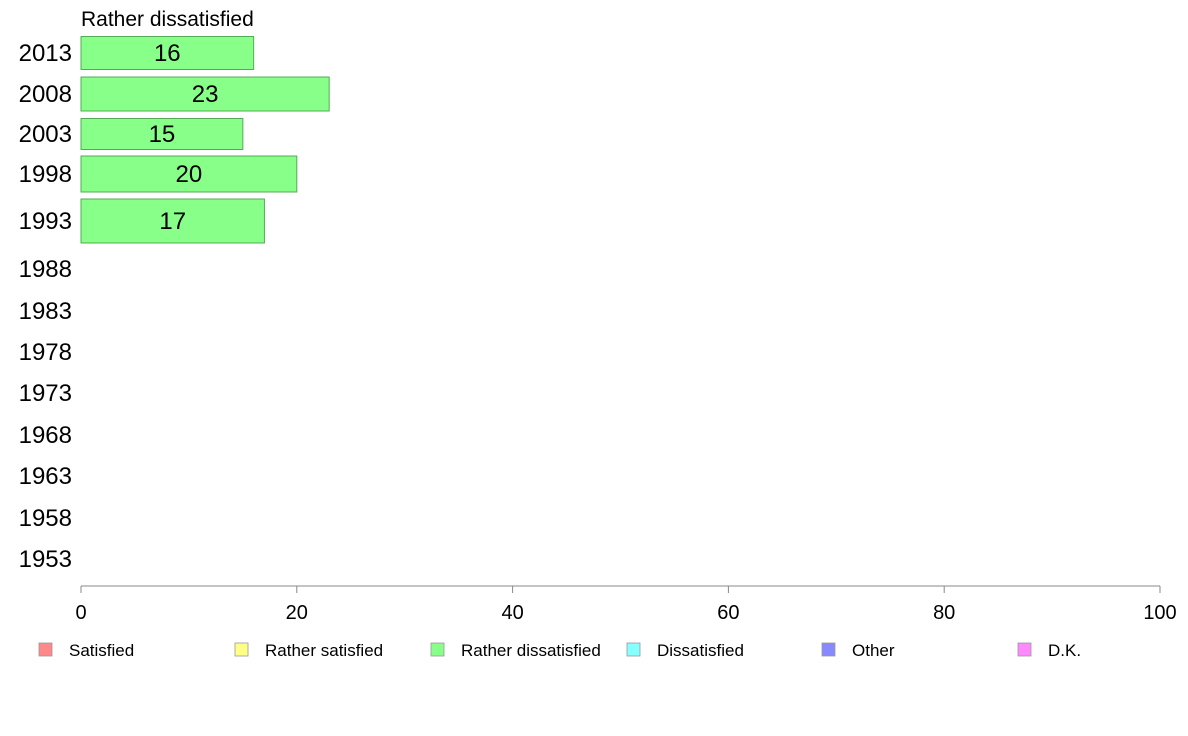 The image size is (1188, 736). Describe the element at coordinates (944, 613) in the screenshot. I see `x-tick-label-80: 80` at that location.